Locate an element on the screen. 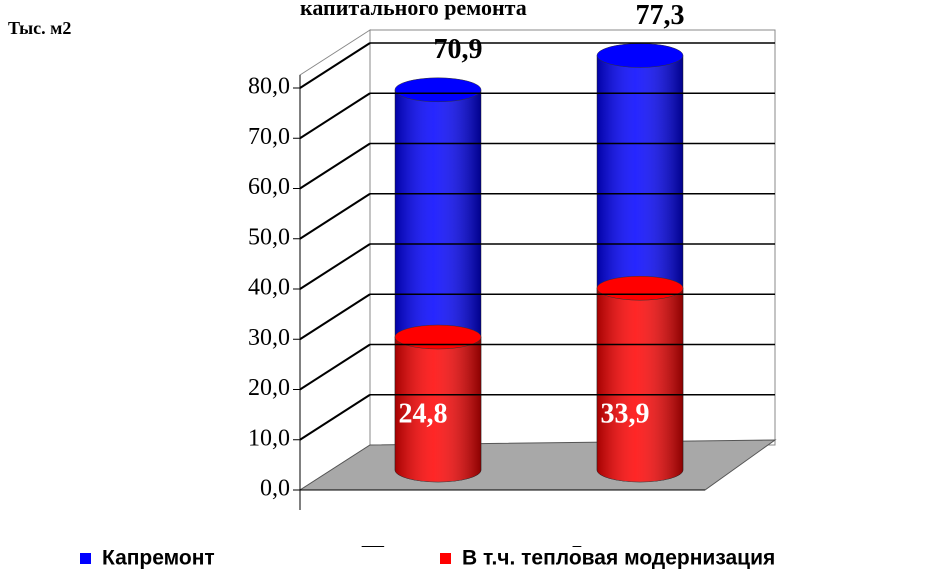 This screenshot has height=572, width=939. y-tick-label: 50,0 is located at coordinates (269, 237).